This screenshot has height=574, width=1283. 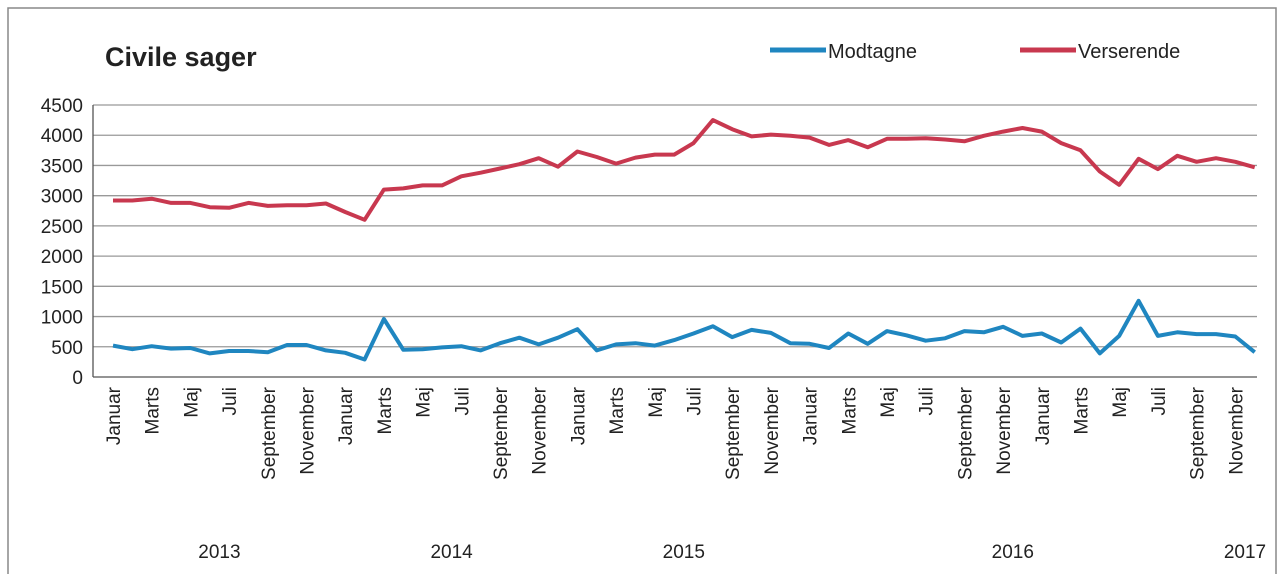 What do you see at coordinates (684, 330) in the screenshot?
I see `data-line` at bounding box center [684, 330].